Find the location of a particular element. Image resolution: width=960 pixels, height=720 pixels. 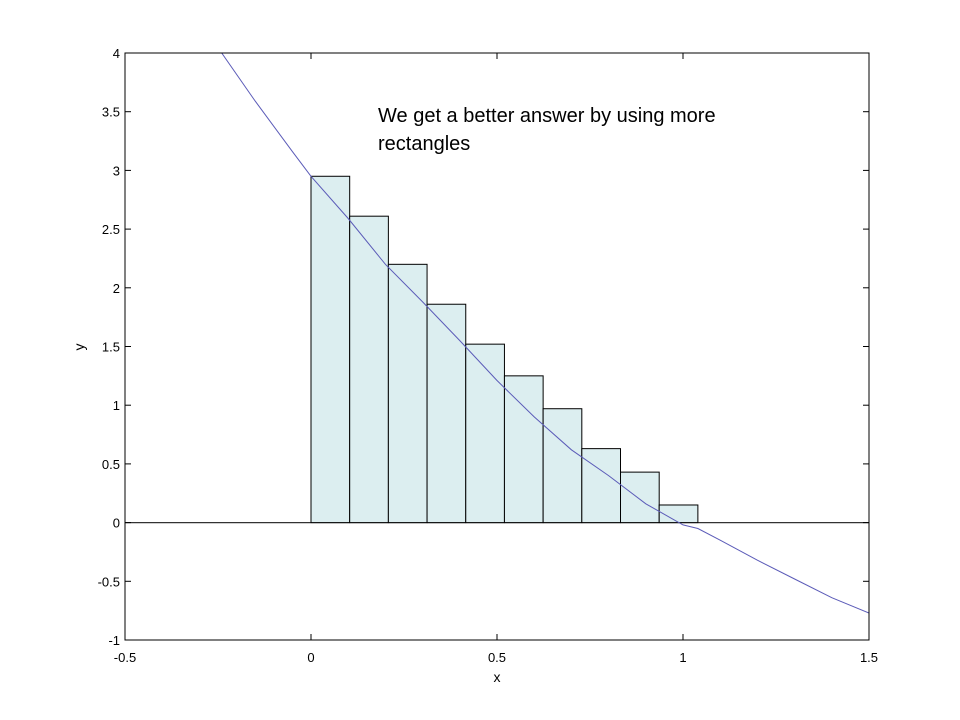

y-tick-label: -1 is located at coordinates (114, 640).